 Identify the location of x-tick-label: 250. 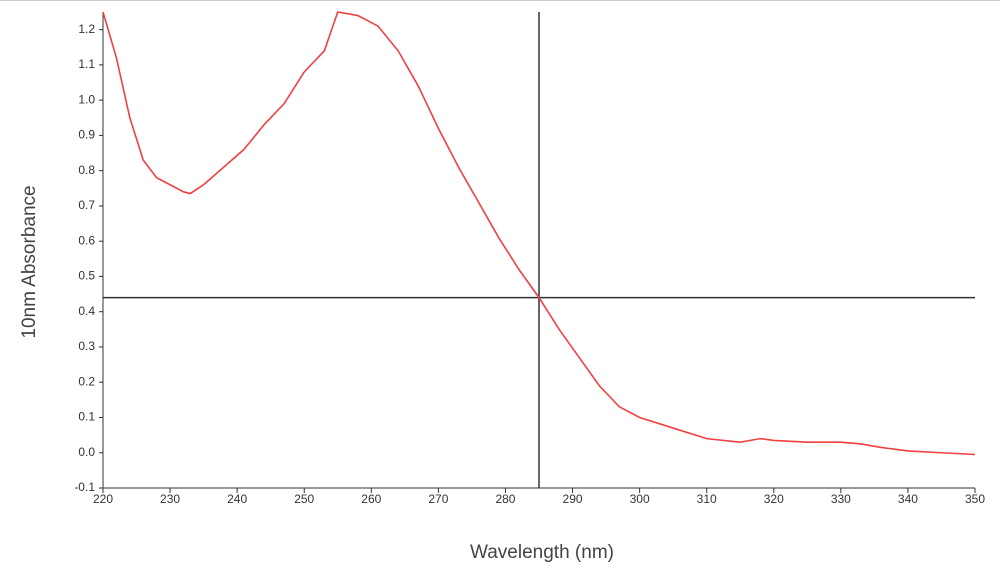
(304, 499).